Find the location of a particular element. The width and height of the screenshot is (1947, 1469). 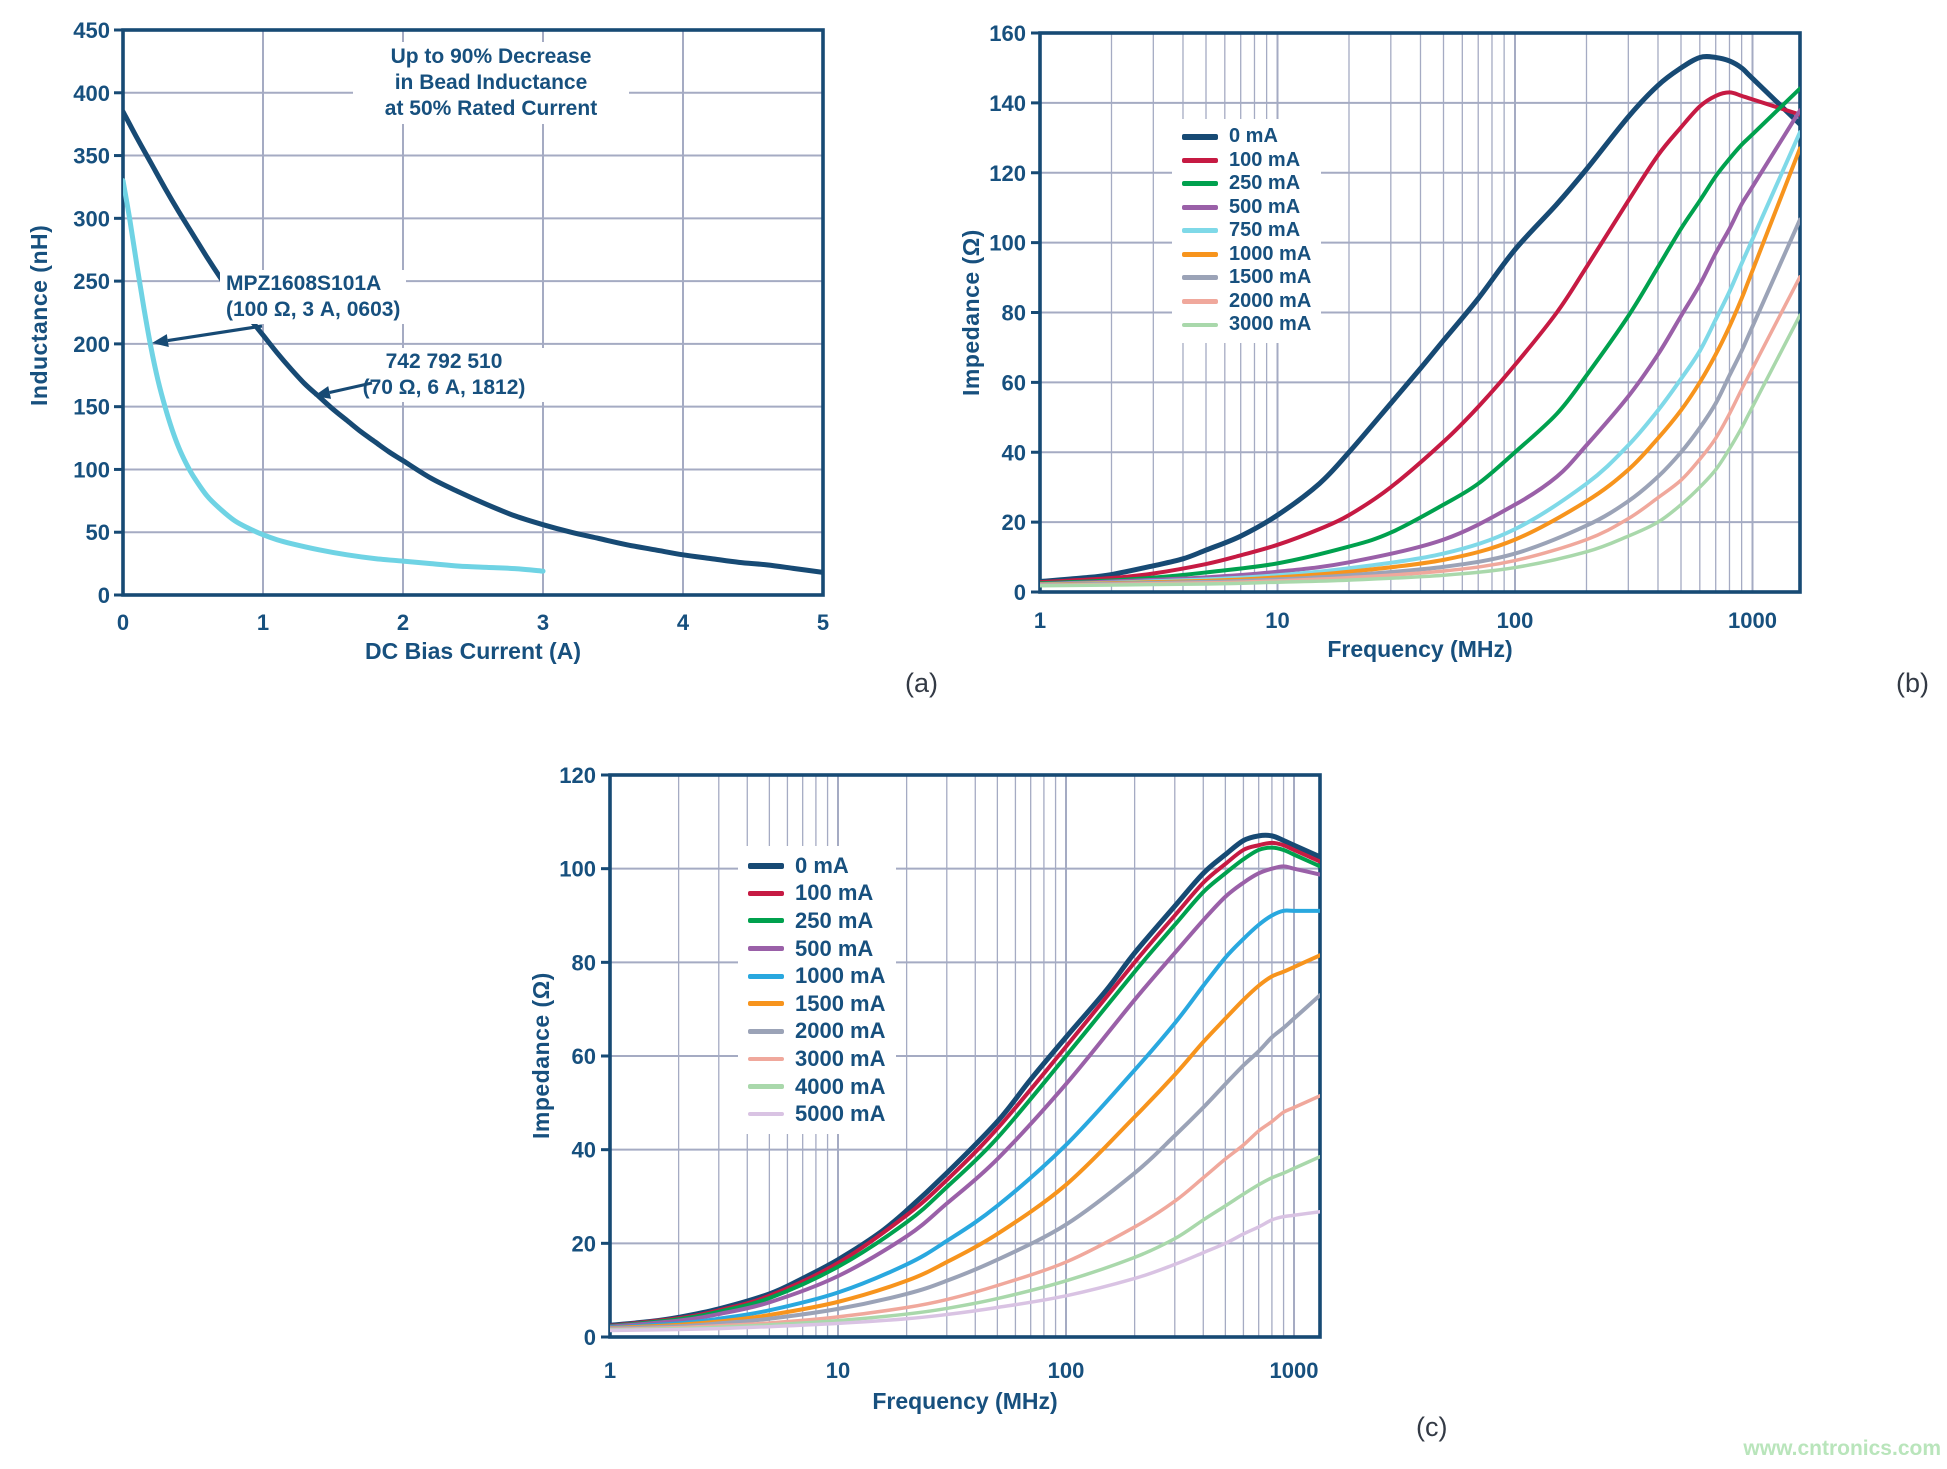

x-tick-label: 10 is located at coordinates (1277, 620).